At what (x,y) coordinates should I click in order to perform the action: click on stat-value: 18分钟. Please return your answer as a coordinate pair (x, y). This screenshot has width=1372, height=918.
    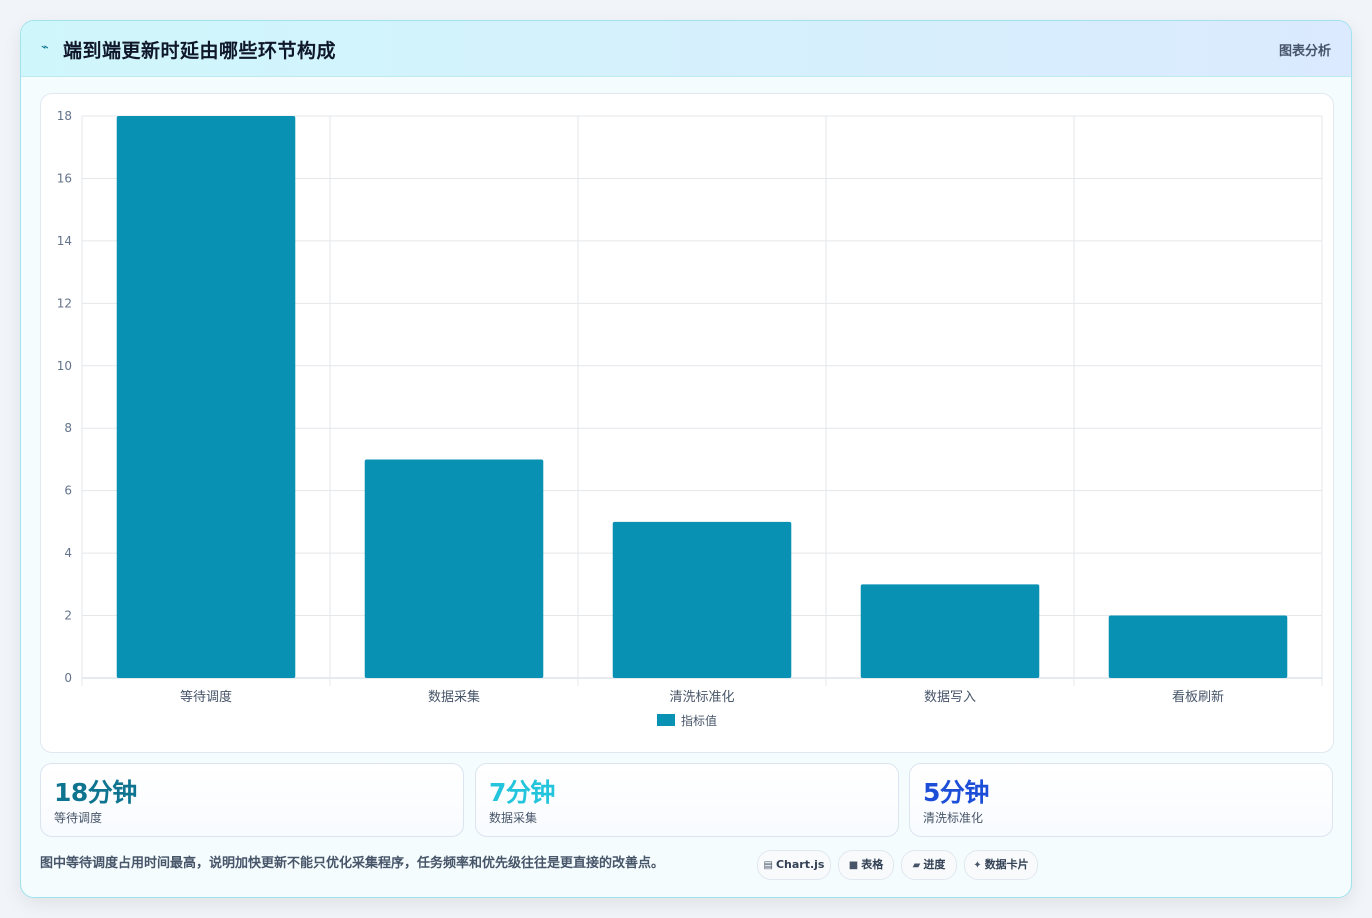
    Looking at the image, I should click on (95, 792).